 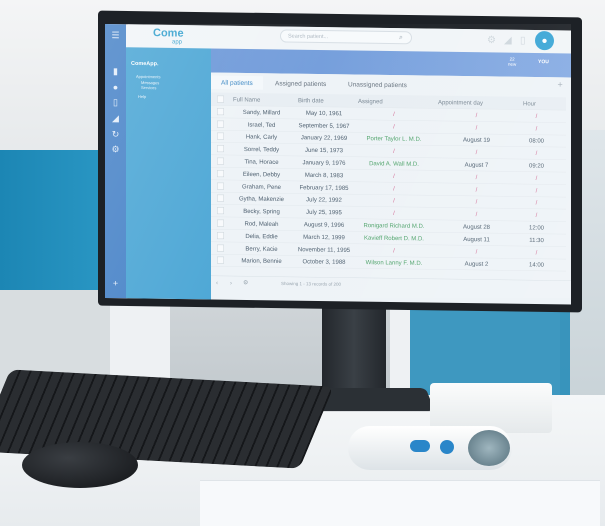 What do you see at coordinates (394, 163) in the screenshot?
I see `table-cell: David A. Wall M.D.` at bounding box center [394, 163].